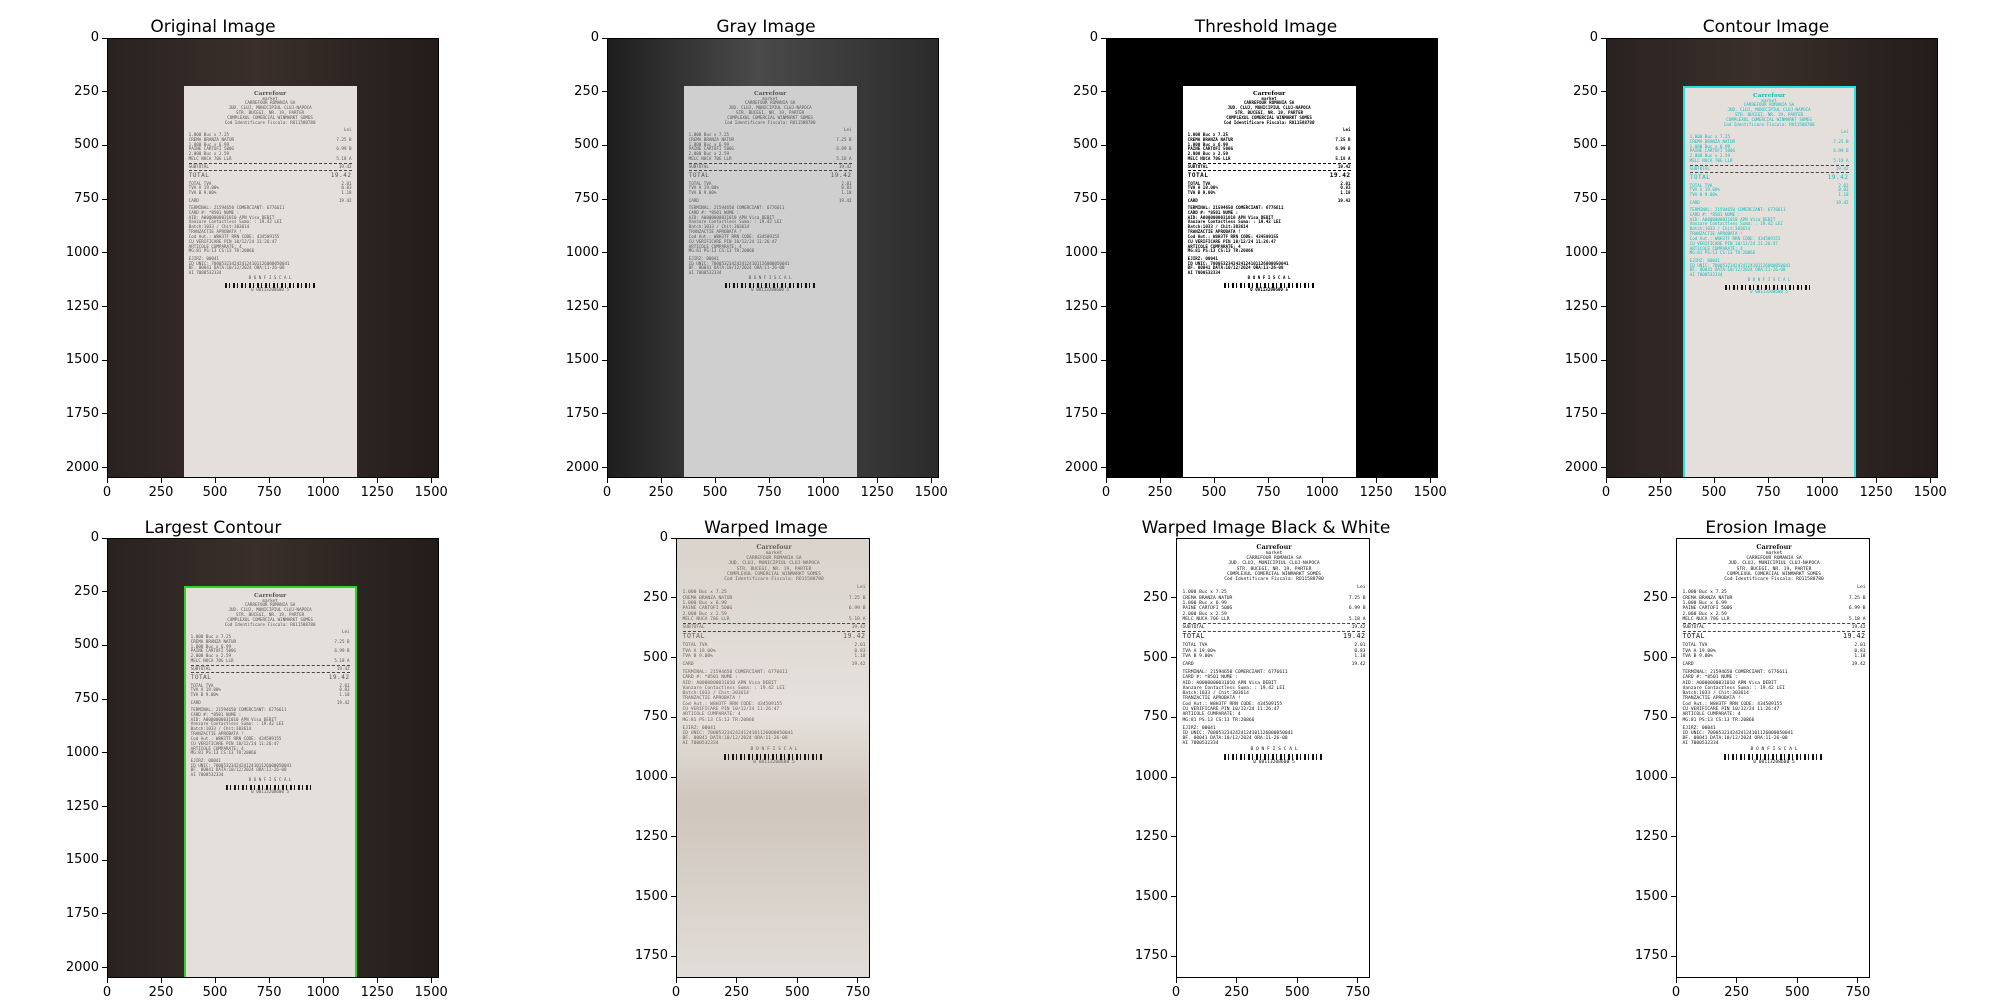 This screenshot has width=2000, height=1000. Describe the element at coordinates (1274, 614) in the screenshot. I see `receipt-item-qty: 2.000 Buc x 2.59` at that location.